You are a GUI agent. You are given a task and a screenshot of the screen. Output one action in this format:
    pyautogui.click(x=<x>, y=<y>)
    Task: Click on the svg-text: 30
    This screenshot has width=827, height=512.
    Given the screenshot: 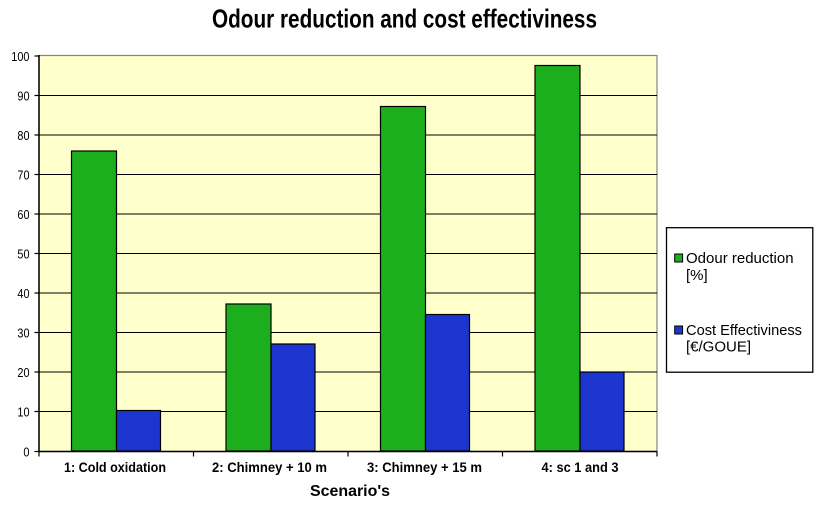 What is the action you would take?
    pyautogui.click(x=23, y=334)
    